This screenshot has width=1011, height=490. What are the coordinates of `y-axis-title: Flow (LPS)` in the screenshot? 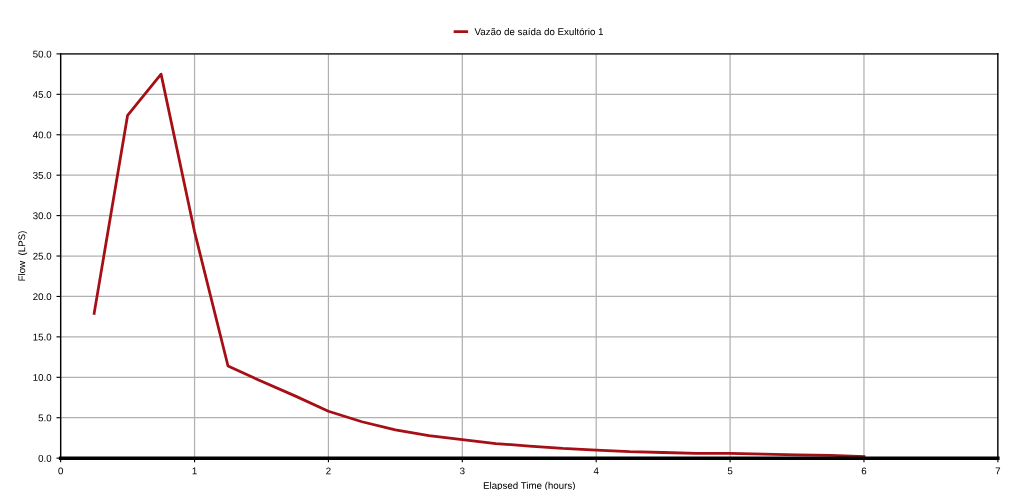 It's located at (23, 256).